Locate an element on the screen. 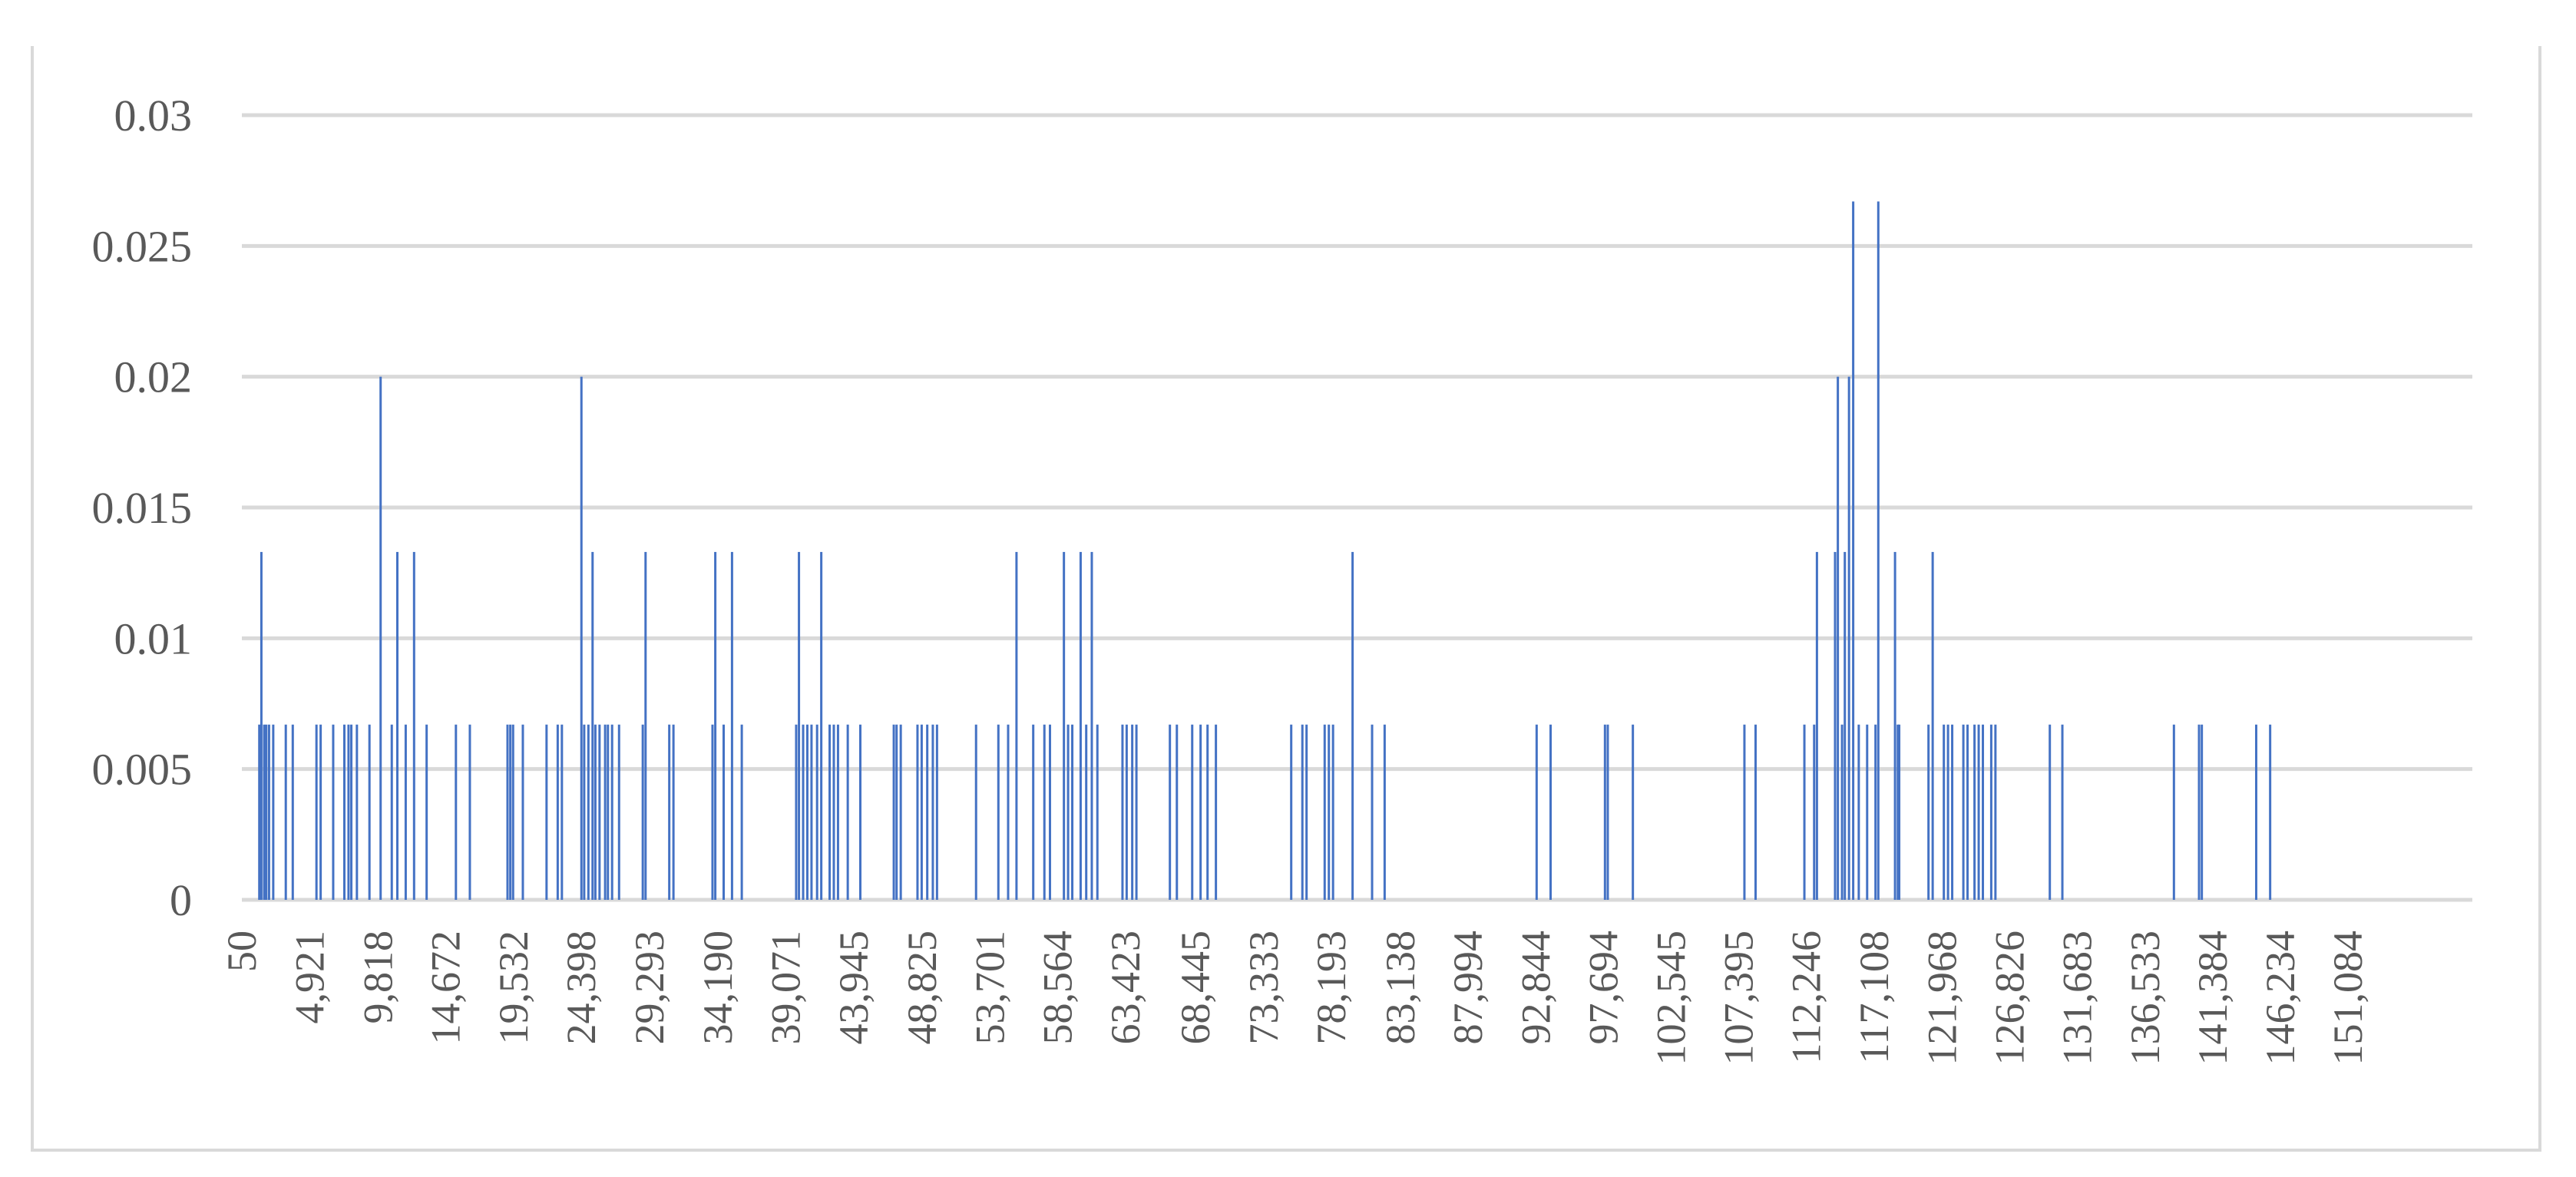  x-tick-label: 53,701 is located at coordinates (990, 988).